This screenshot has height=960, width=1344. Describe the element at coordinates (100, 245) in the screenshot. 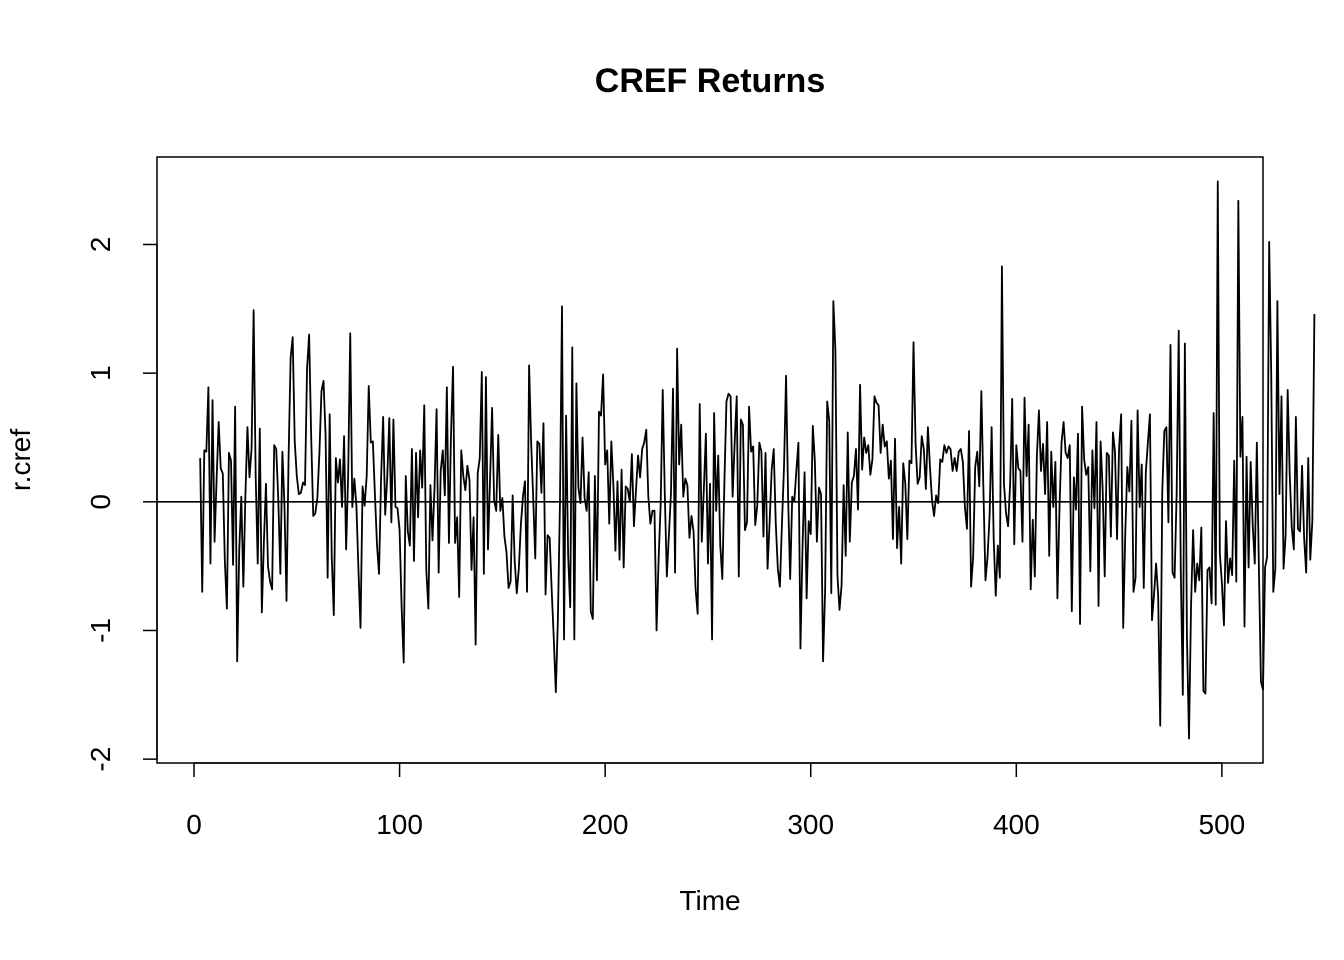

I see `y-tick-label-2: 2` at that location.